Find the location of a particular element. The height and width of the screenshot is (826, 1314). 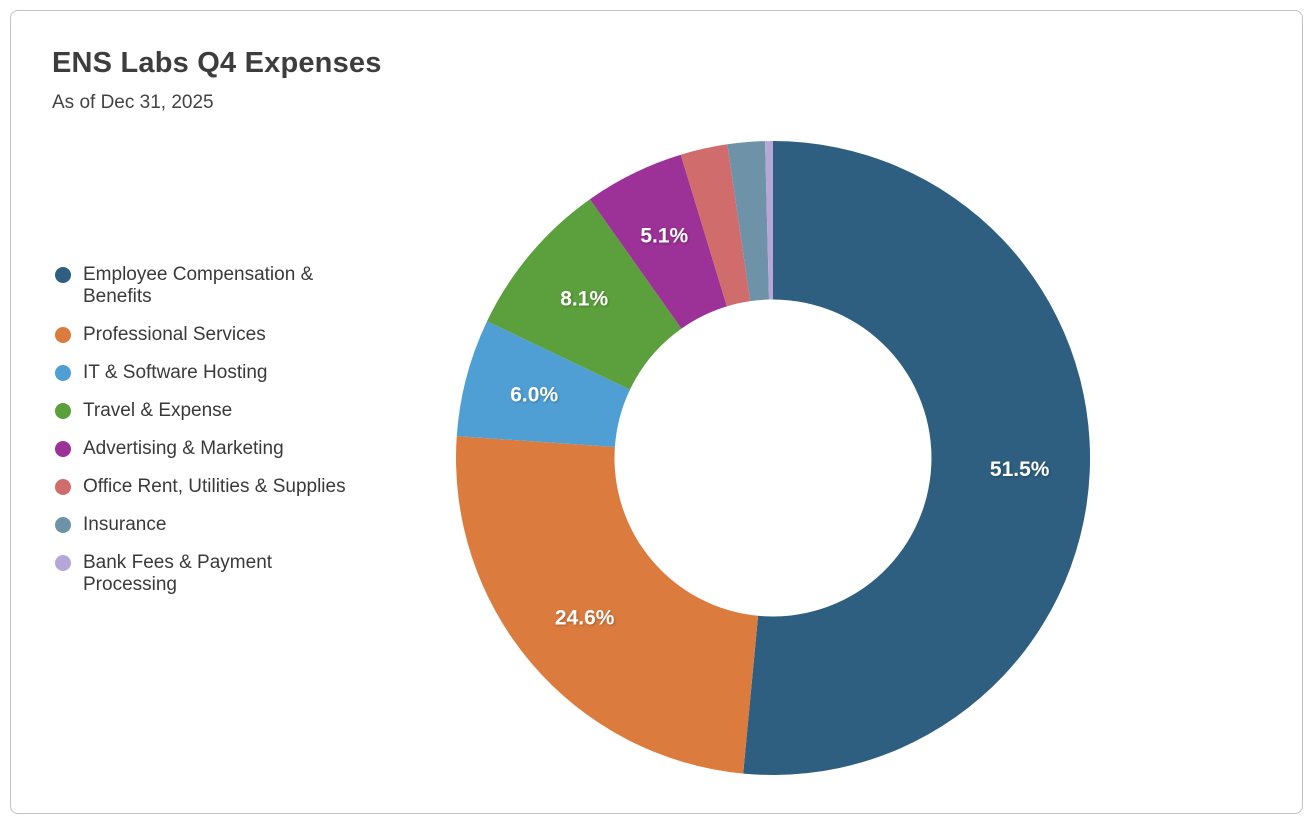

legend-item-travel-expense: Travel & Expense is located at coordinates (205, 411).